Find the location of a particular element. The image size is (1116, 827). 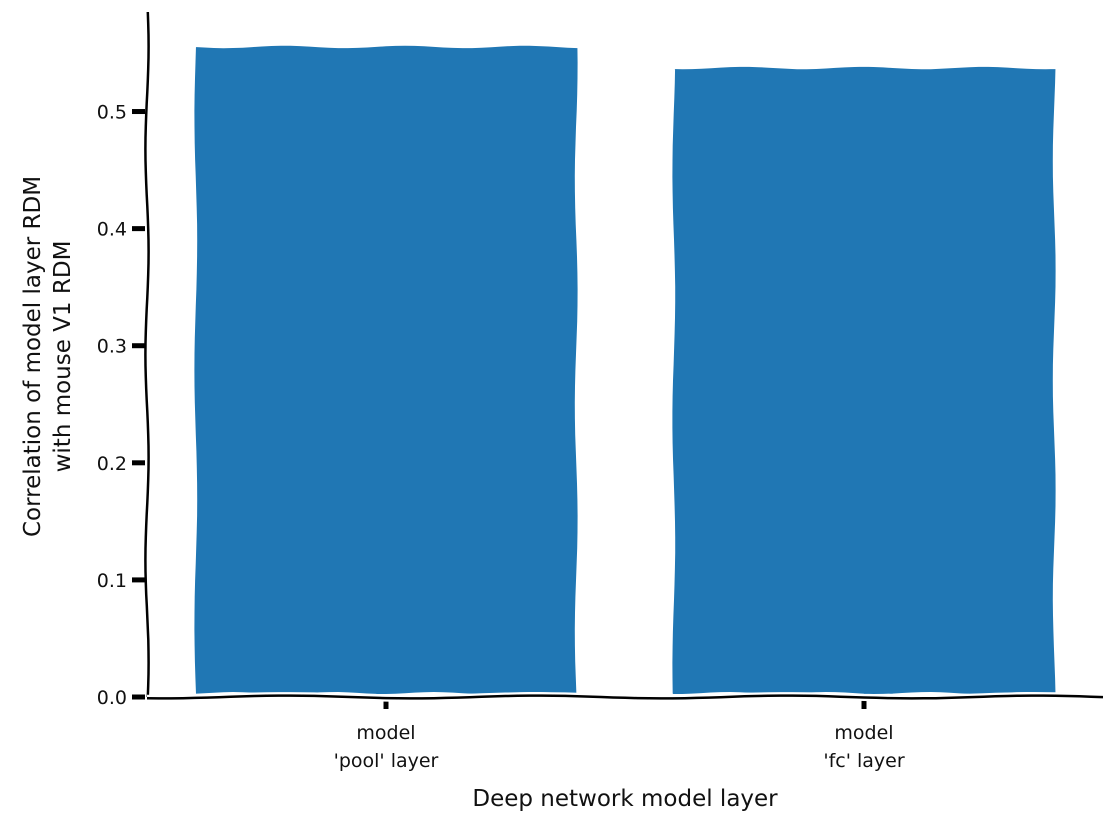

y-tick-label-4: 0.4 is located at coordinates (112, 230).